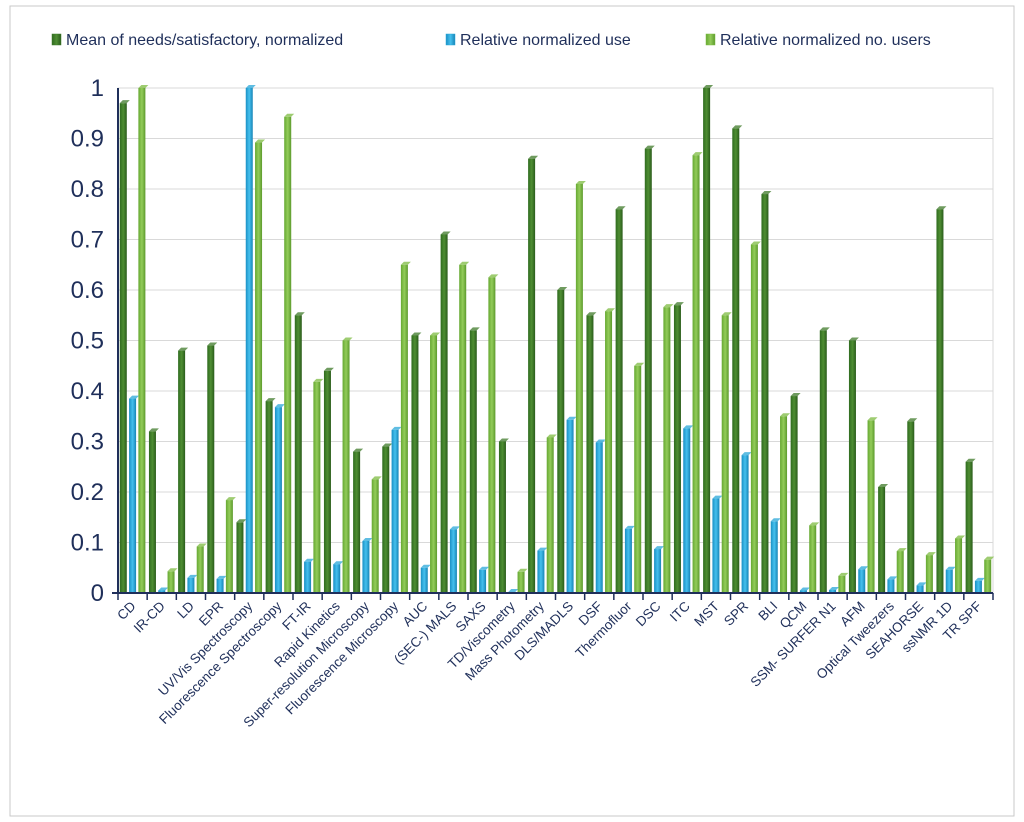 The height and width of the screenshot is (822, 1024). I want to click on y-tick-label: 0.8, so click(87, 189).